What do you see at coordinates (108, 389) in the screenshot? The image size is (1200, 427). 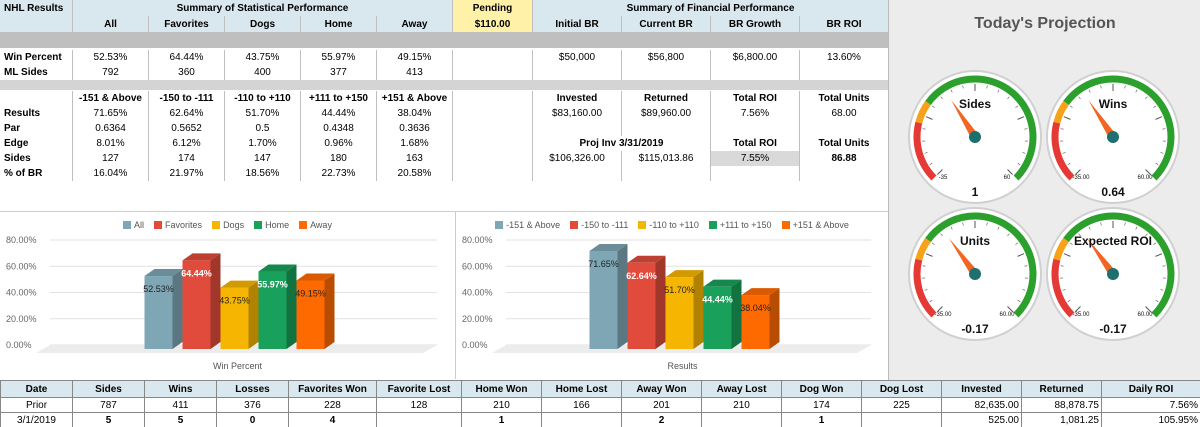 I see `daily-column-header: Sides` at bounding box center [108, 389].